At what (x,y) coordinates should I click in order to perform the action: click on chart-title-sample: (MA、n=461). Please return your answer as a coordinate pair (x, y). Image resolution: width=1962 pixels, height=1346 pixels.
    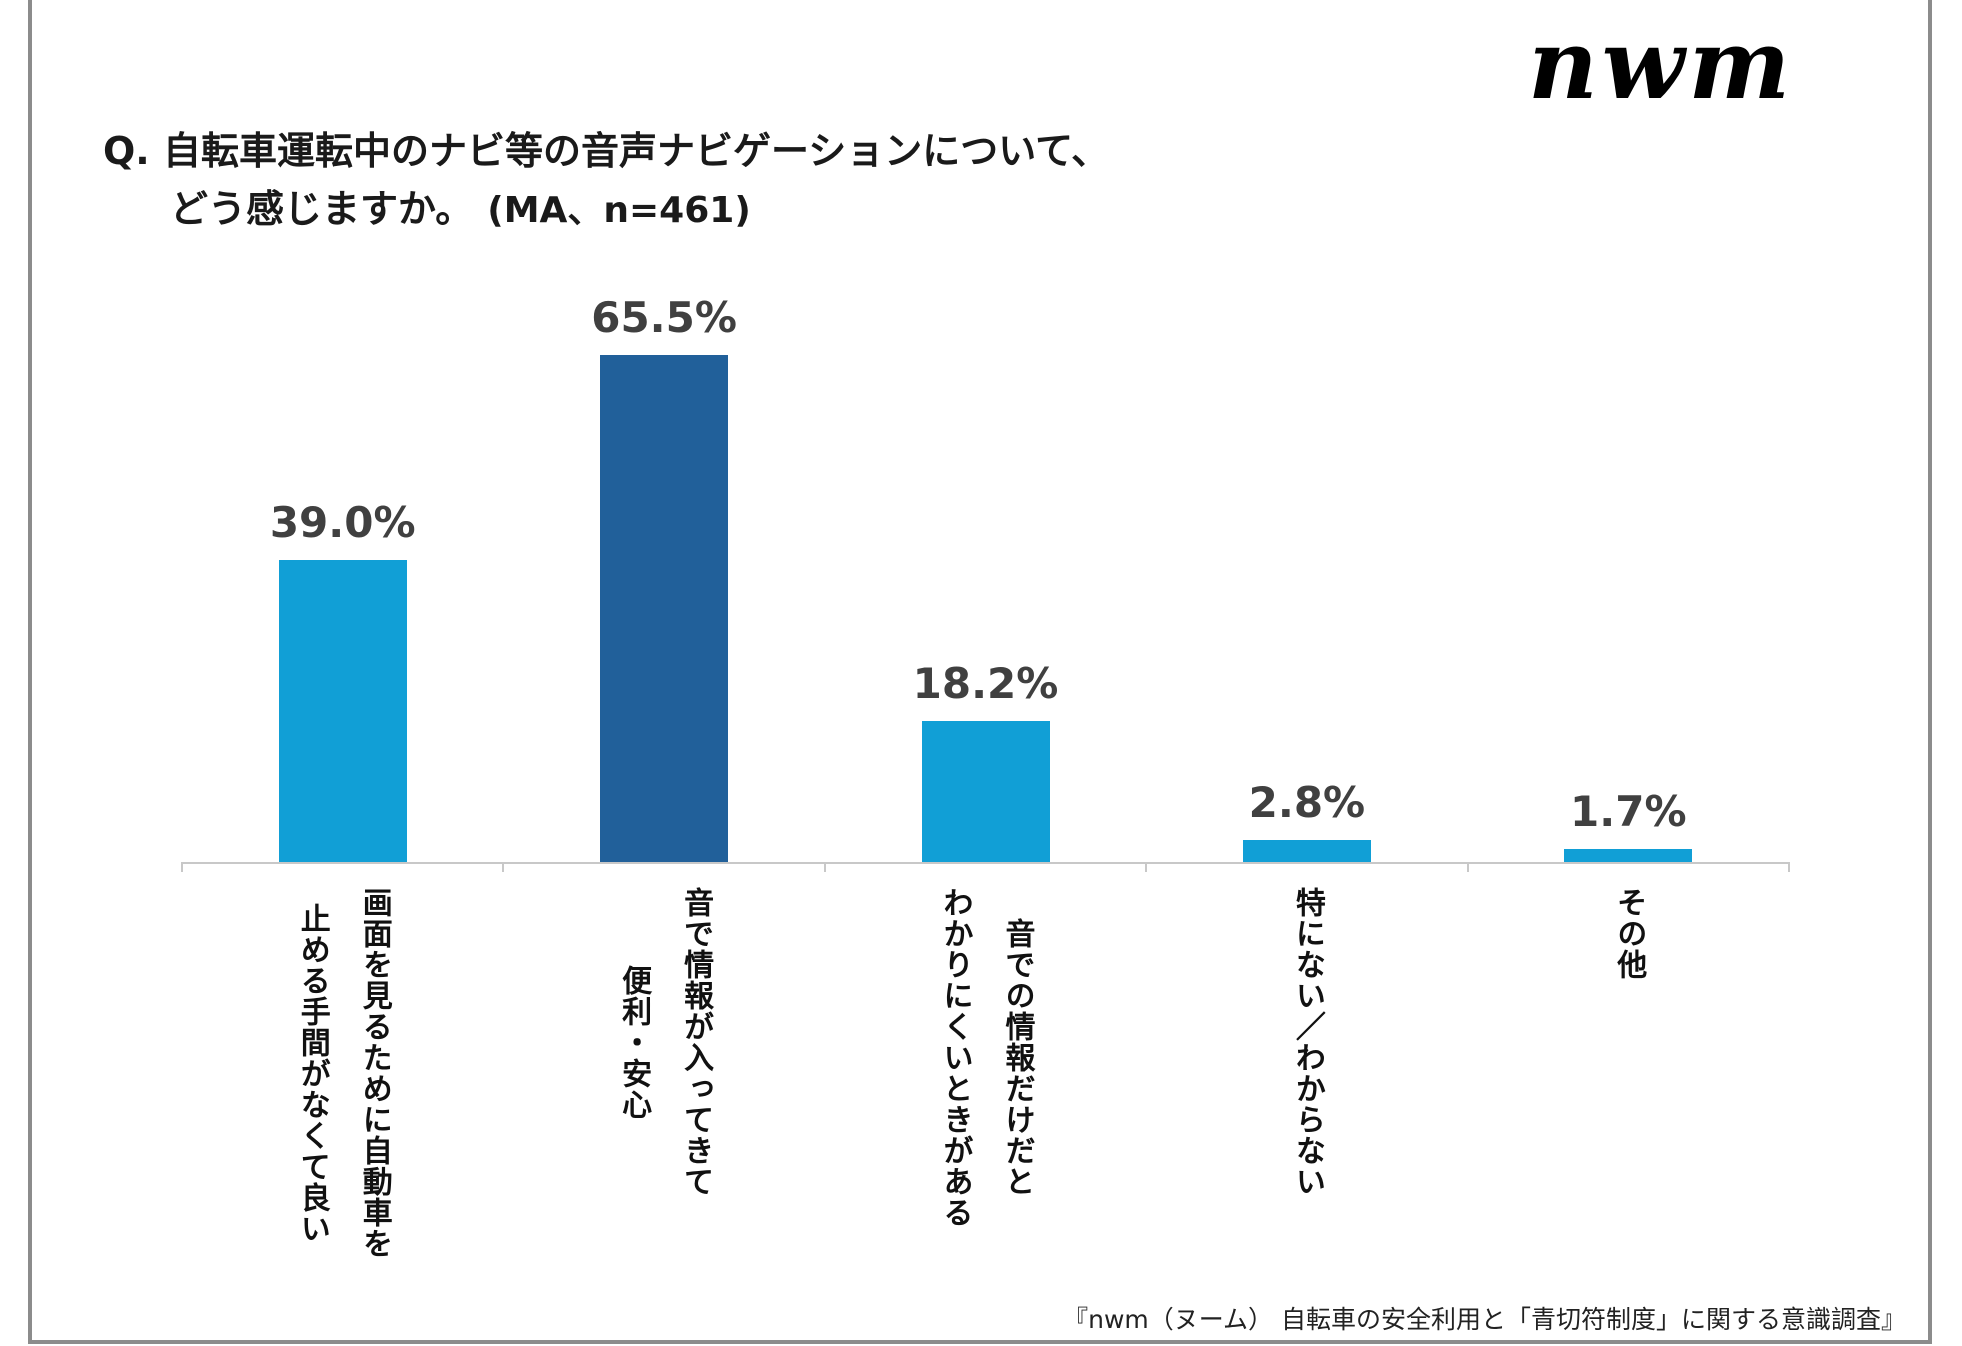
    Looking at the image, I should click on (619, 210).